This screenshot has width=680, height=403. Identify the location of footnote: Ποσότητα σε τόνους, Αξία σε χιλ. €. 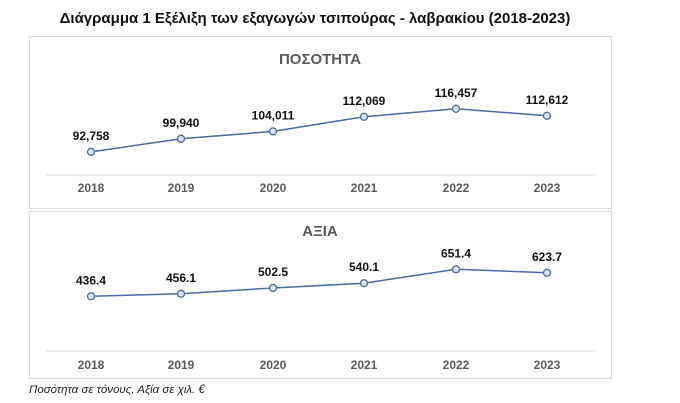
(117, 390).